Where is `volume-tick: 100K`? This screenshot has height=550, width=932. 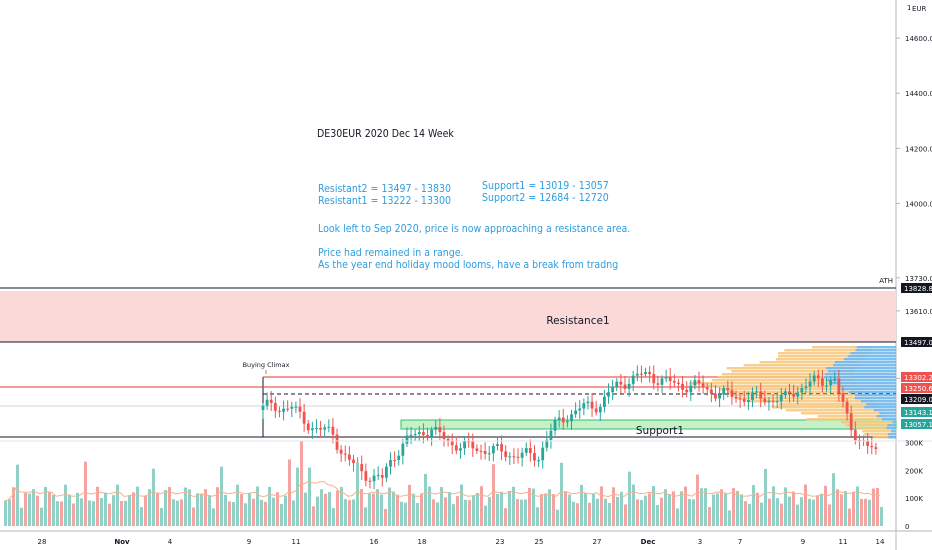 volume-tick: 100K is located at coordinates (914, 499).